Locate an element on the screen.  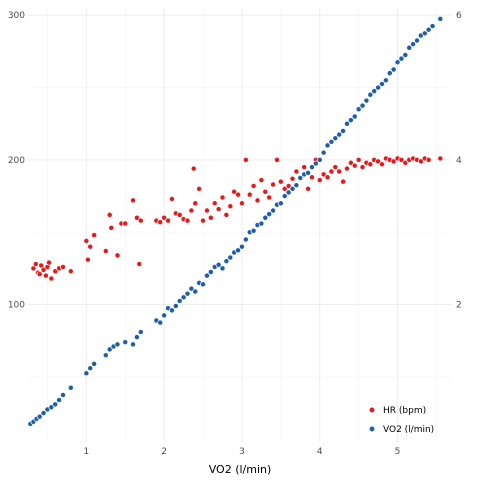
x-axis-ticks: 1 2 3 4 5 is located at coordinates (241, 452).